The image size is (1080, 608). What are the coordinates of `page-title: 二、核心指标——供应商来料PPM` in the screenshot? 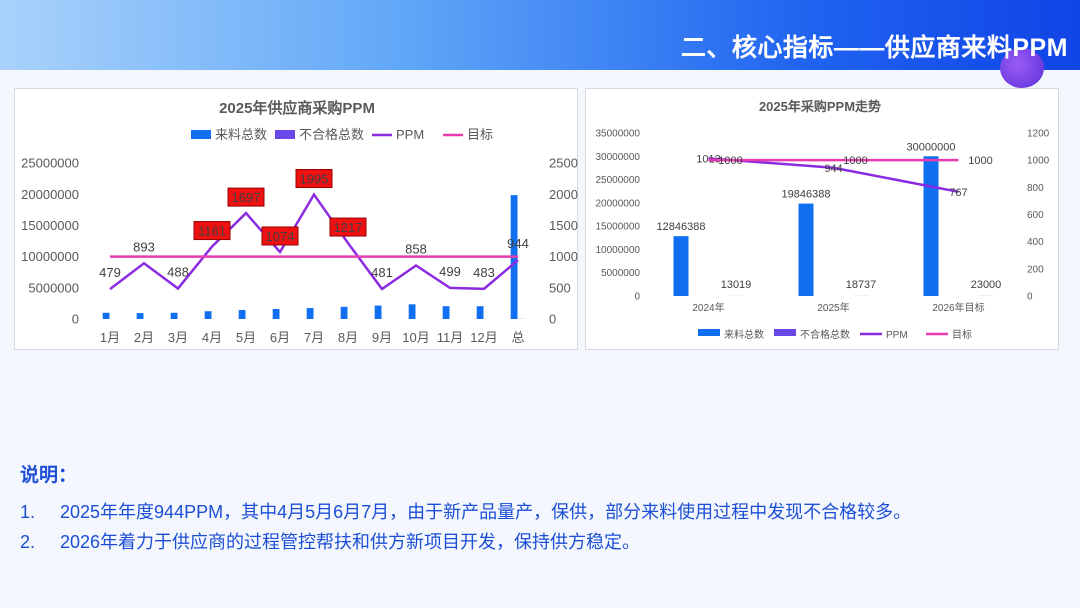 It's located at (874, 48).